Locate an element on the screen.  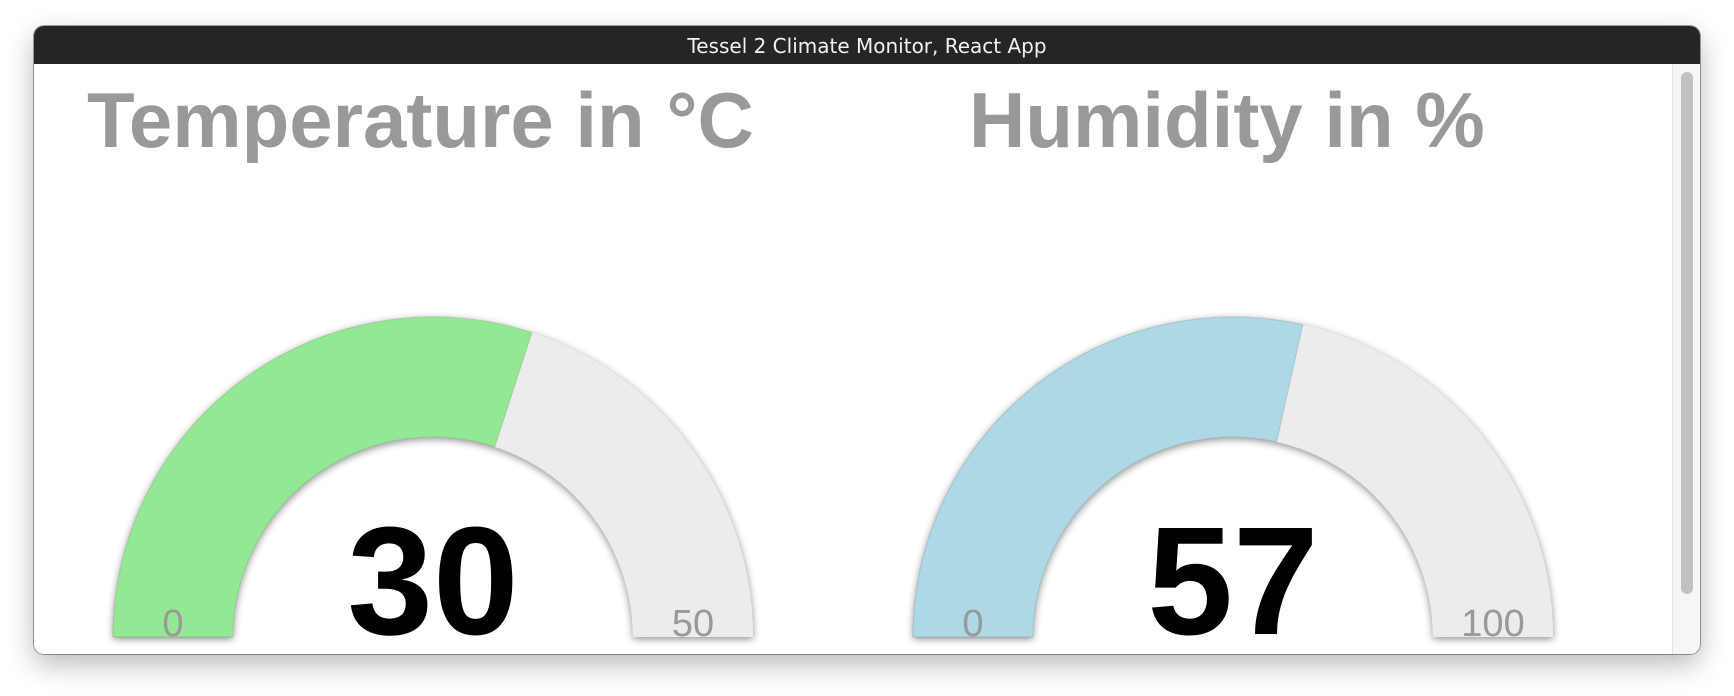
humidity-gauge-fill is located at coordinates (1108, 477).